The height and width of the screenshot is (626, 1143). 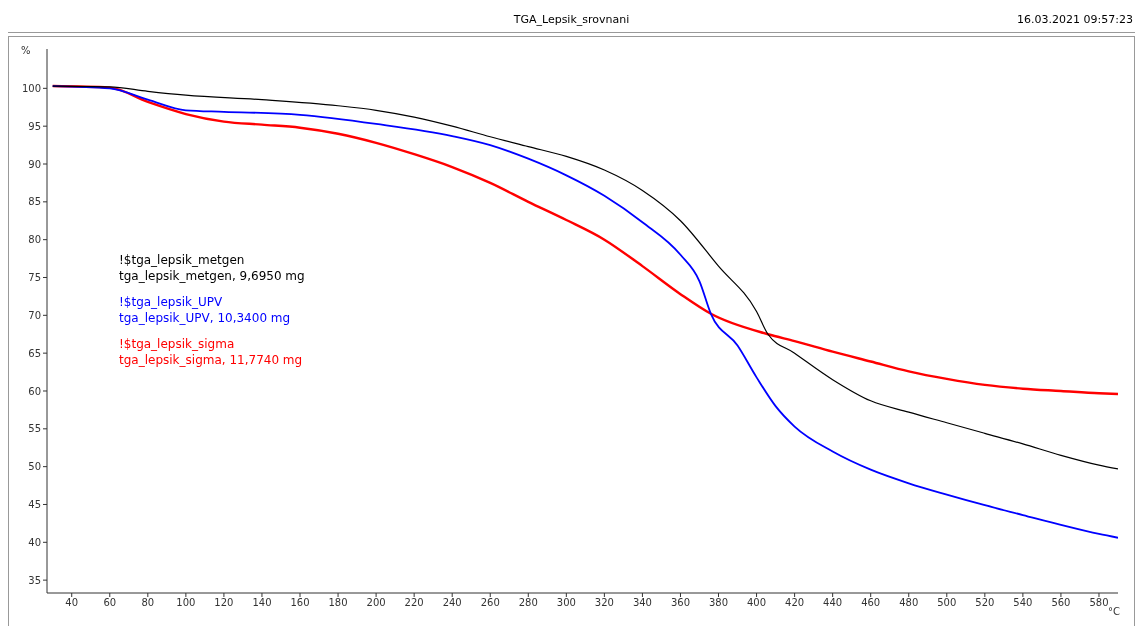 What do you see at coordinates (34, 315) in the screenshot?
I see `y-tick-label: 70` at bounding box center [34, 315].